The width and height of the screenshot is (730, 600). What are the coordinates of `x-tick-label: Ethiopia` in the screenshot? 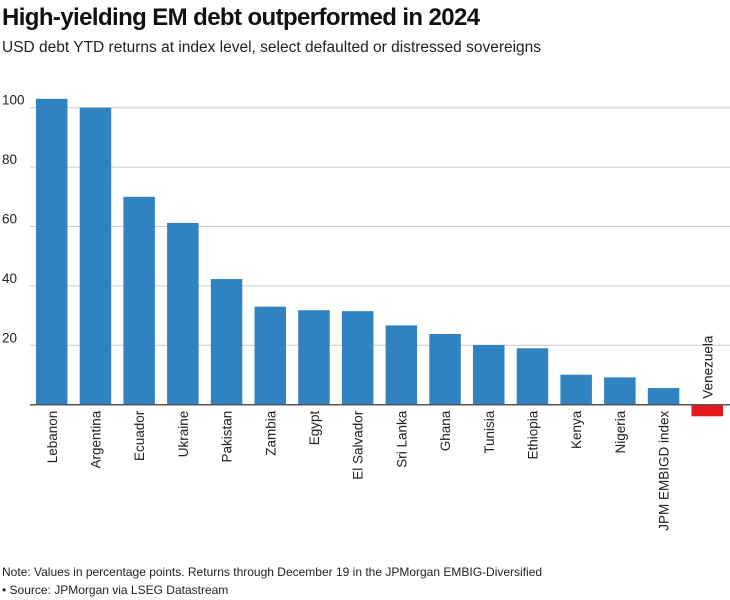 It's located at (532, 434).